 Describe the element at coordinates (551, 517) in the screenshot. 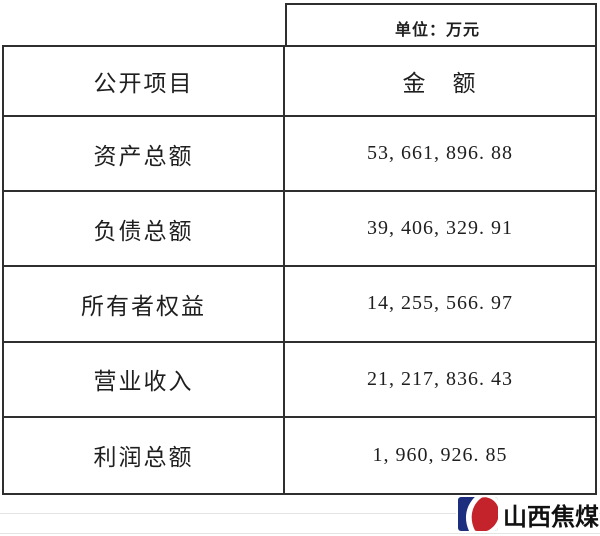

I see `company-logo-text: 山西焦煤` at that location.